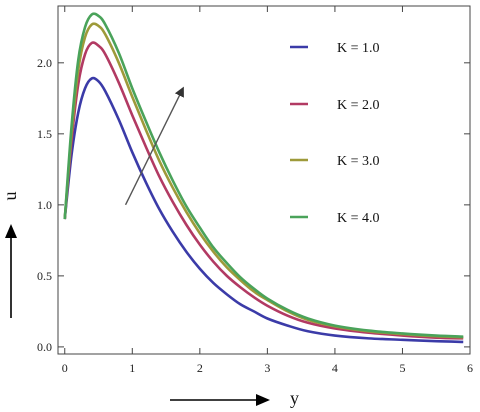 This screenshot has width=480, height=412. I want to click on trend-arrow, so click(154, 146).